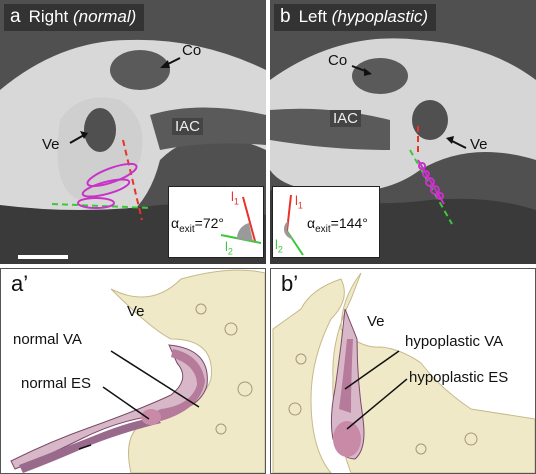 The width and height of the screenshot is (536, 474). Describe the element at coordinates (102, 206) in the screenshot. I see `l2-line` at that location.